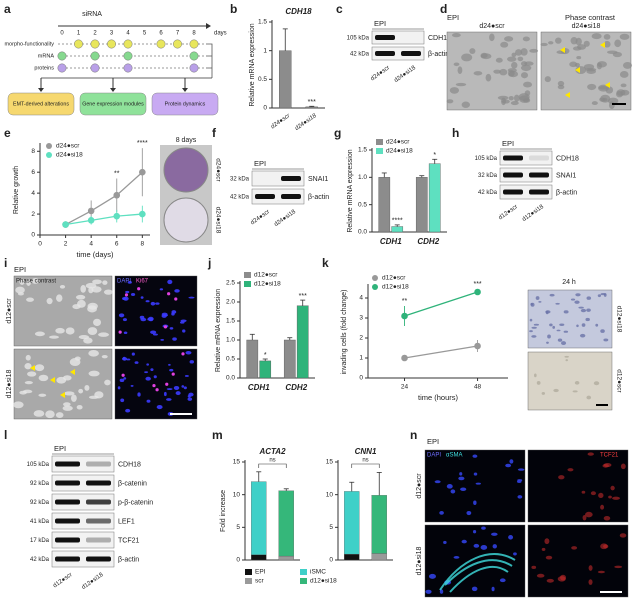 The width and height of the screenshot is (633, 609). I want to click on legend-label: d24●si18, so click(69, 155).